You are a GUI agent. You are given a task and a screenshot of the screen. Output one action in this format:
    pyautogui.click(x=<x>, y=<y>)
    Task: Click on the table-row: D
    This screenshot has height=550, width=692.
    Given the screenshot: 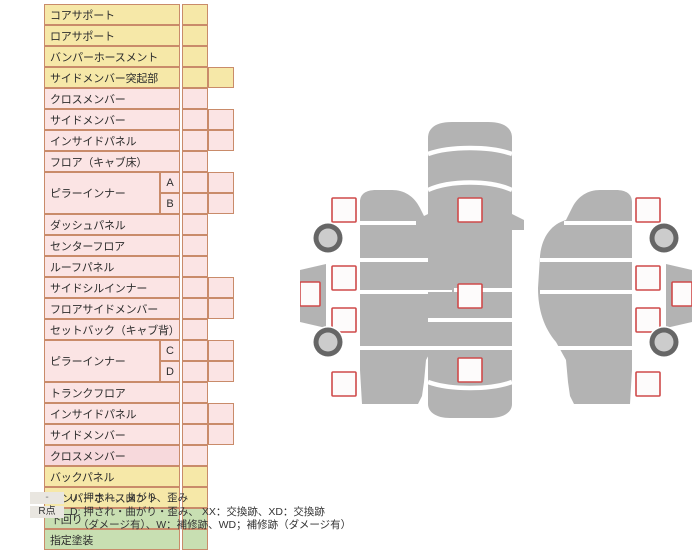 What is the action you would take?
    pyautogui.click(x=151, y=371)
    